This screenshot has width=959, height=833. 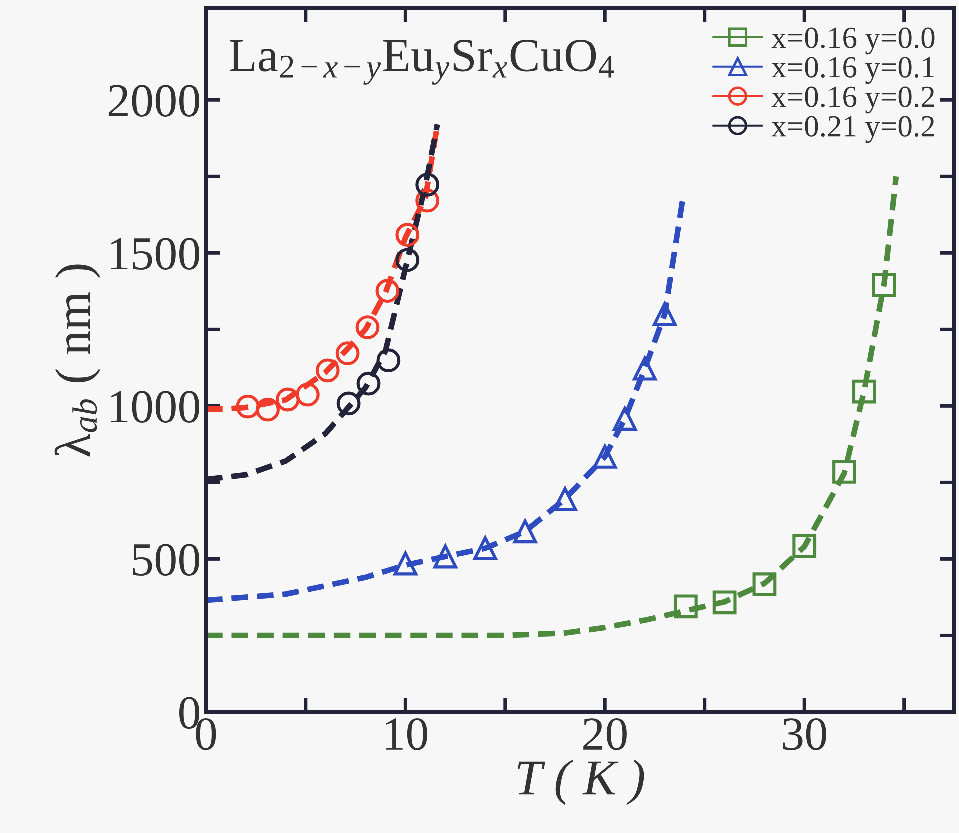 I want to click on x-tick-label: 30, so click(x=804, y=734).